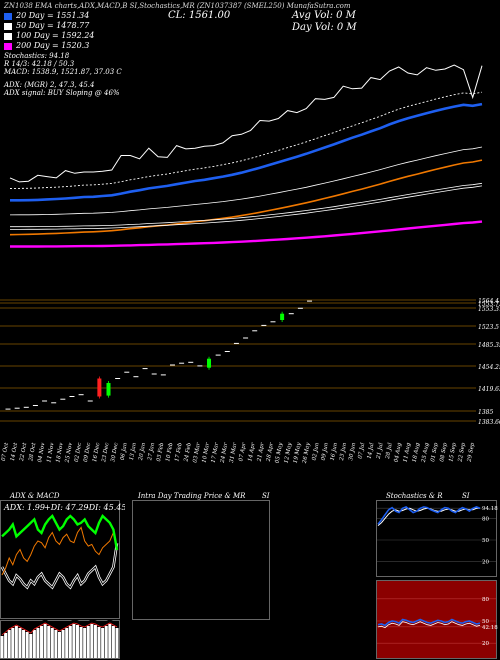  What do you see at coordinates (160, 452) in the screenshot?
I see `date-axis-label: 03 Feb` at bounding box center [160, 452].